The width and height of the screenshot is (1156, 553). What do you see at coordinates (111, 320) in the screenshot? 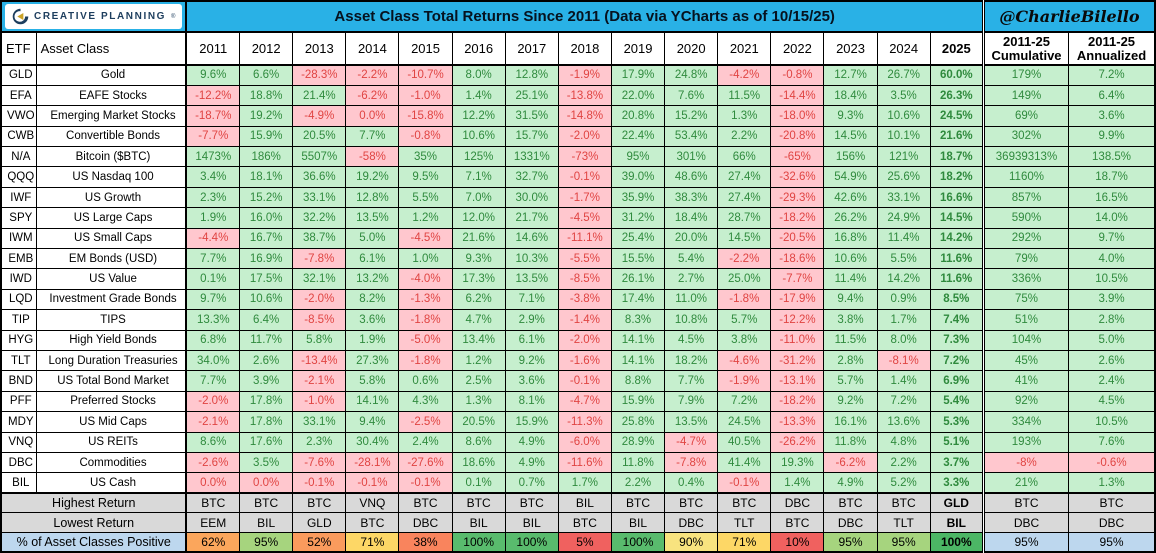
I see `asset-class-name: TIPS` at bounding box center [111, 320].